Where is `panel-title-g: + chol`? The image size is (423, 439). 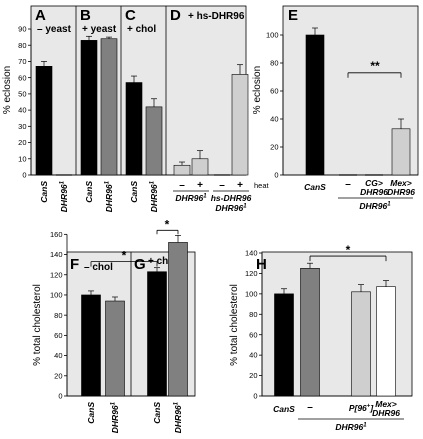
panel-title-g: + chol is located at coordinates (162, 261).